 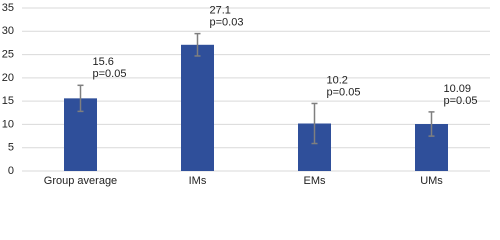 I want to click on y-tick-label: 0, so click(x=11, y=171).